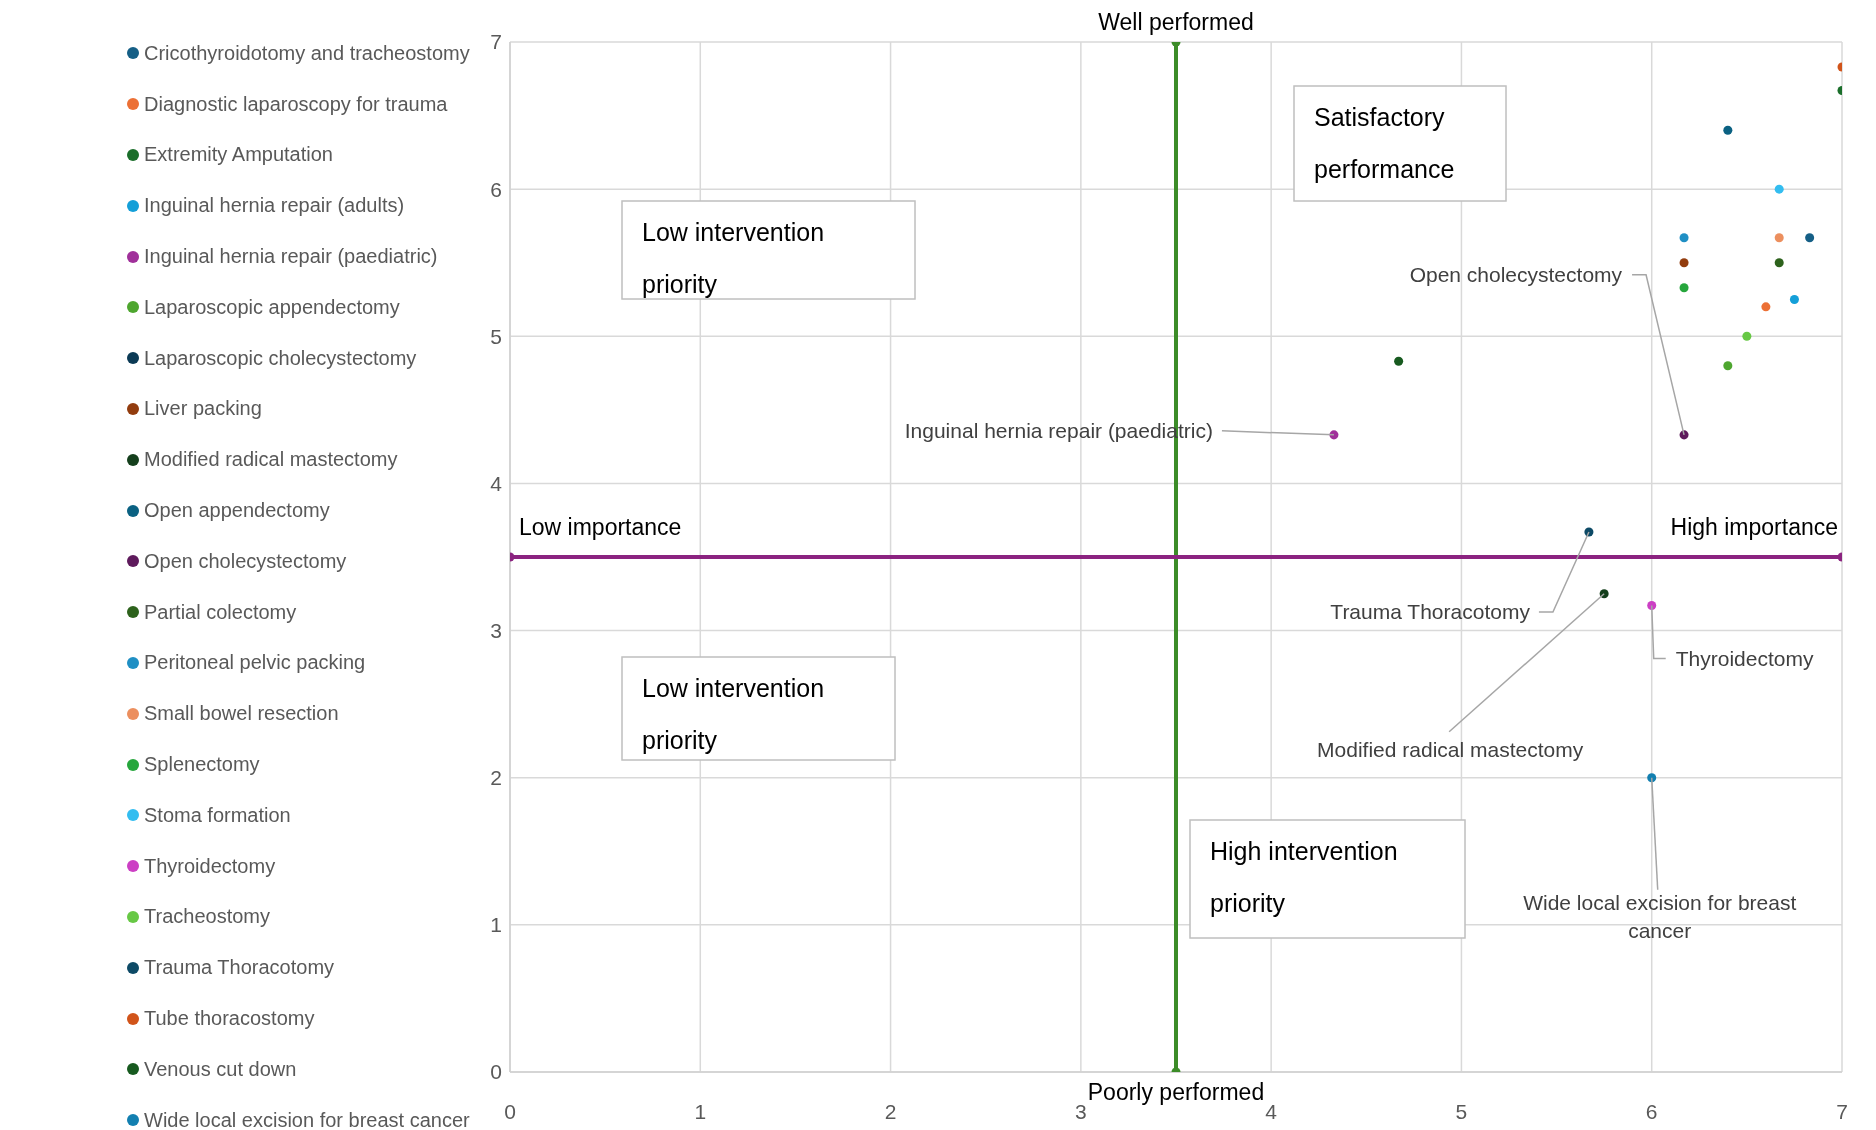 The height and width of the screenshot is (1130, 1876). Describe the element at coordinates (496, 778) in the screenshot. I see `y-tick-label: 2` at that location.